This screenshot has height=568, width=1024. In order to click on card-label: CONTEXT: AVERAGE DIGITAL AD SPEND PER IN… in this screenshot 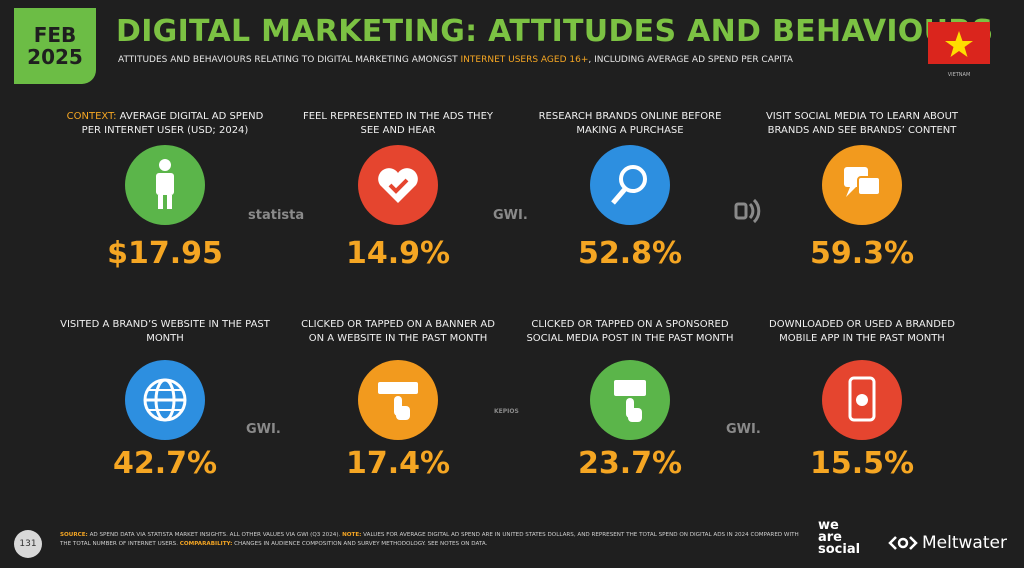, I will do `click(165, 124)`.